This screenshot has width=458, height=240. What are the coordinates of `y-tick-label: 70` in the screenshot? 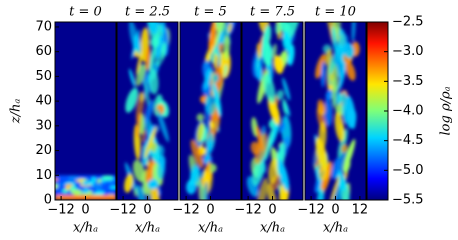 It's located at (43, 26).